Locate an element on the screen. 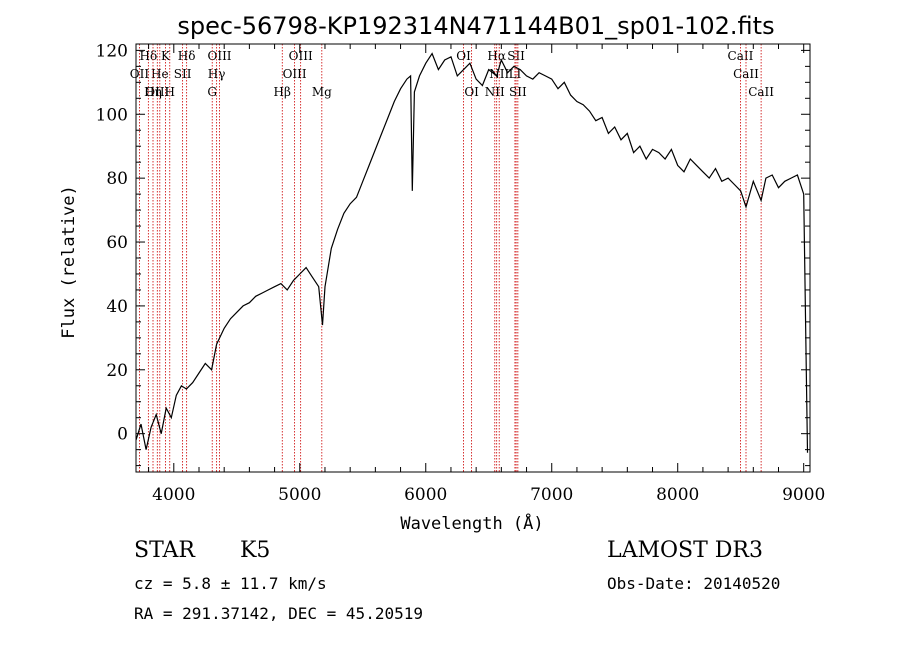 Image resolution: width=900 pixels, height=649 pixels. x-axis-label: Wavelength (Å) is located at coordinates (471, 523).